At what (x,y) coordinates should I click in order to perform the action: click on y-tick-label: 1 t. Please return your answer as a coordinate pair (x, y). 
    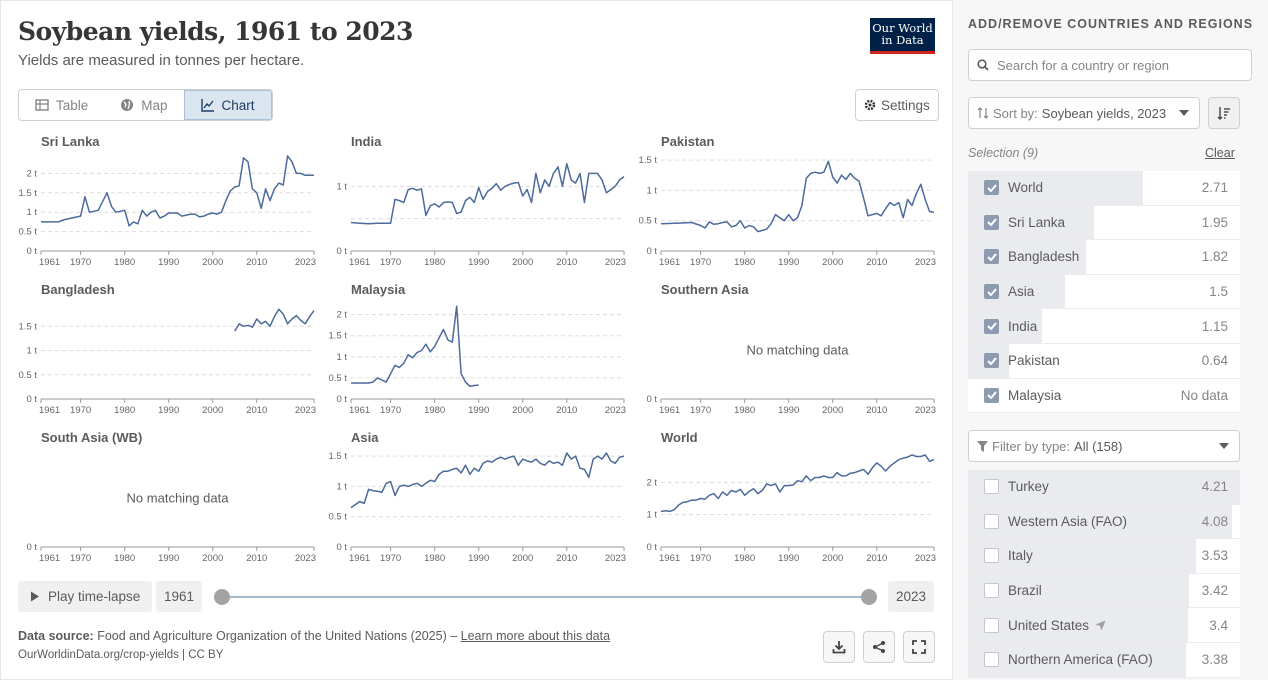
    Looking at the image, I should click on (341, 357).